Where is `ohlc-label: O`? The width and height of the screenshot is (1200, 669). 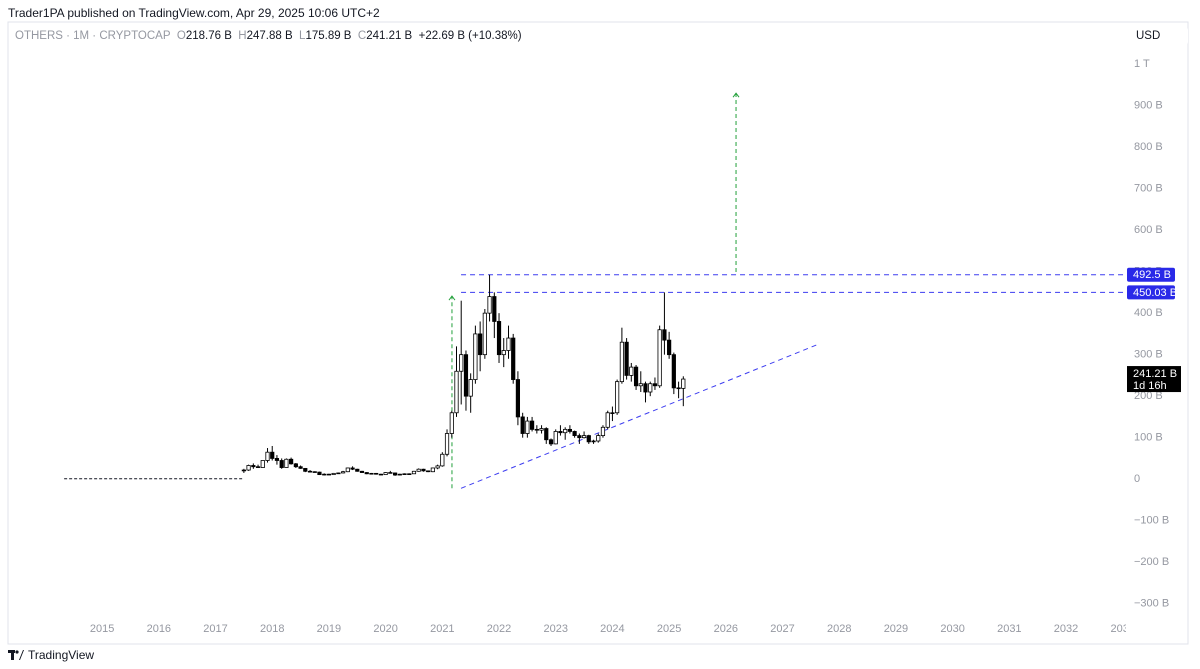
ohlc-label: O is located at coordinates (181, 36).